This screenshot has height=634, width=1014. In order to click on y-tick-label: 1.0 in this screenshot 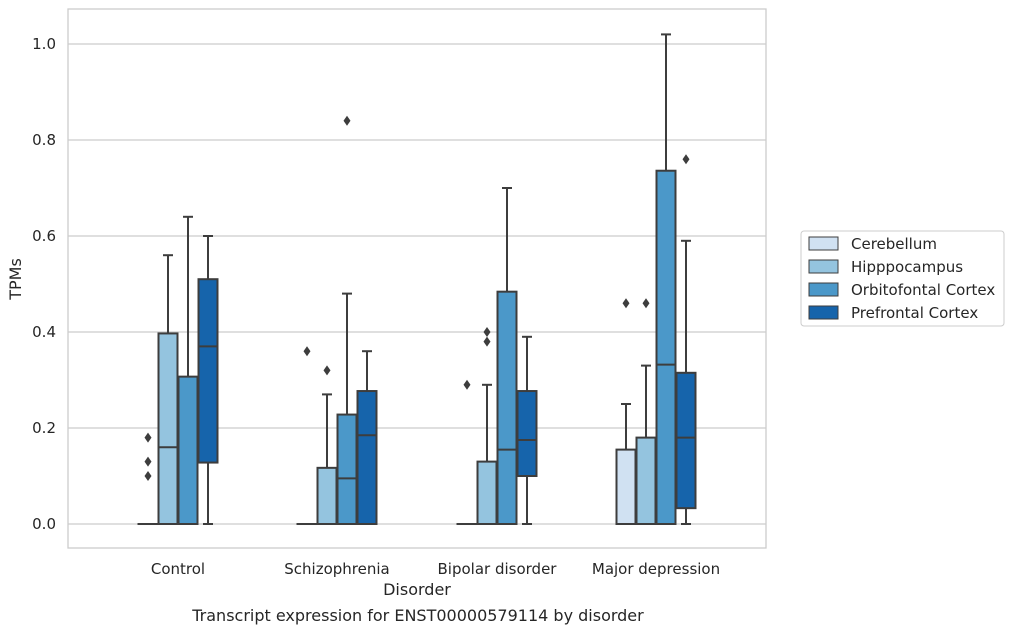, I will do `click(44, 44)`.